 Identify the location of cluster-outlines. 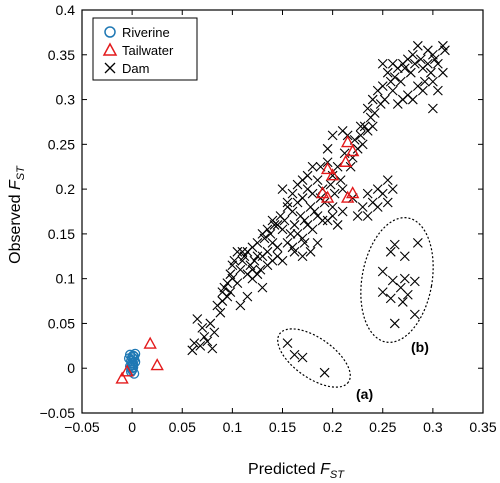
(355, 302).